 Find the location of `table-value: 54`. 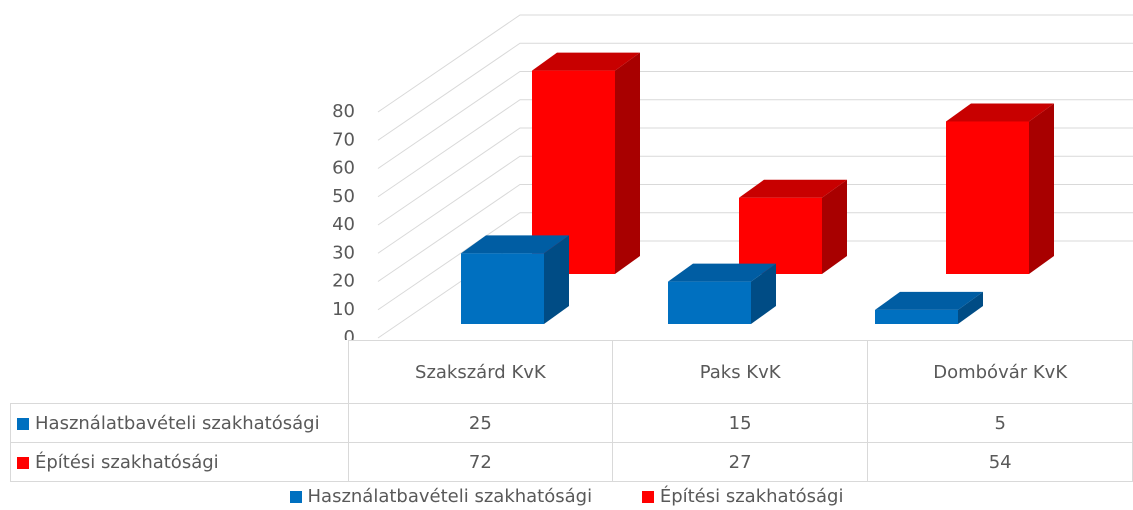

table-value: 54 is located at coordinates (1000, 462).